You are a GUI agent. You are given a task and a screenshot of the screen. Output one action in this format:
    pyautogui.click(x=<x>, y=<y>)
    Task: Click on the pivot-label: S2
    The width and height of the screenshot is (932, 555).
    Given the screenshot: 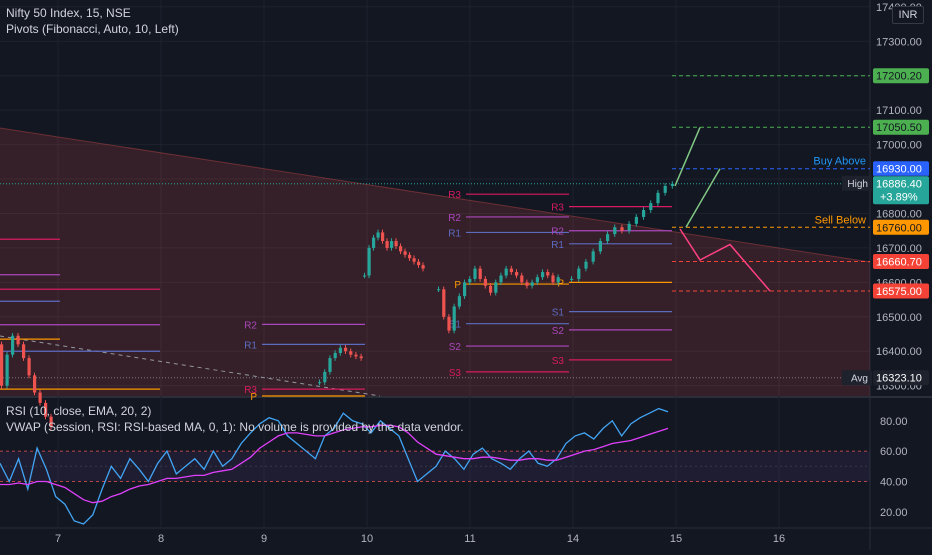 What is the action you would take?
    pyautogui.click(x=455, y=347)
    